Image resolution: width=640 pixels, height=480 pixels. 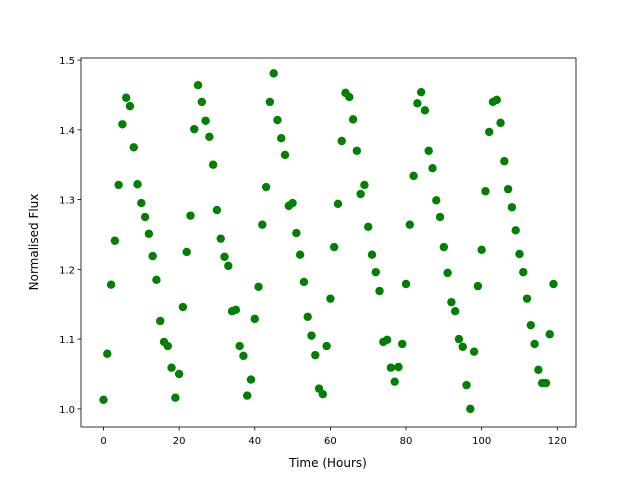 I want to click on x-tick-label: 0, so click(x=103, y=441).